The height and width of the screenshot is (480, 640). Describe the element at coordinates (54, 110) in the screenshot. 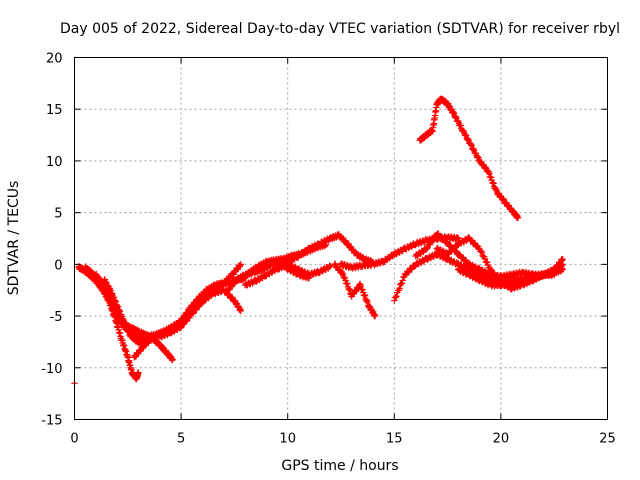

I see `y-tick-label: 15` at that location.